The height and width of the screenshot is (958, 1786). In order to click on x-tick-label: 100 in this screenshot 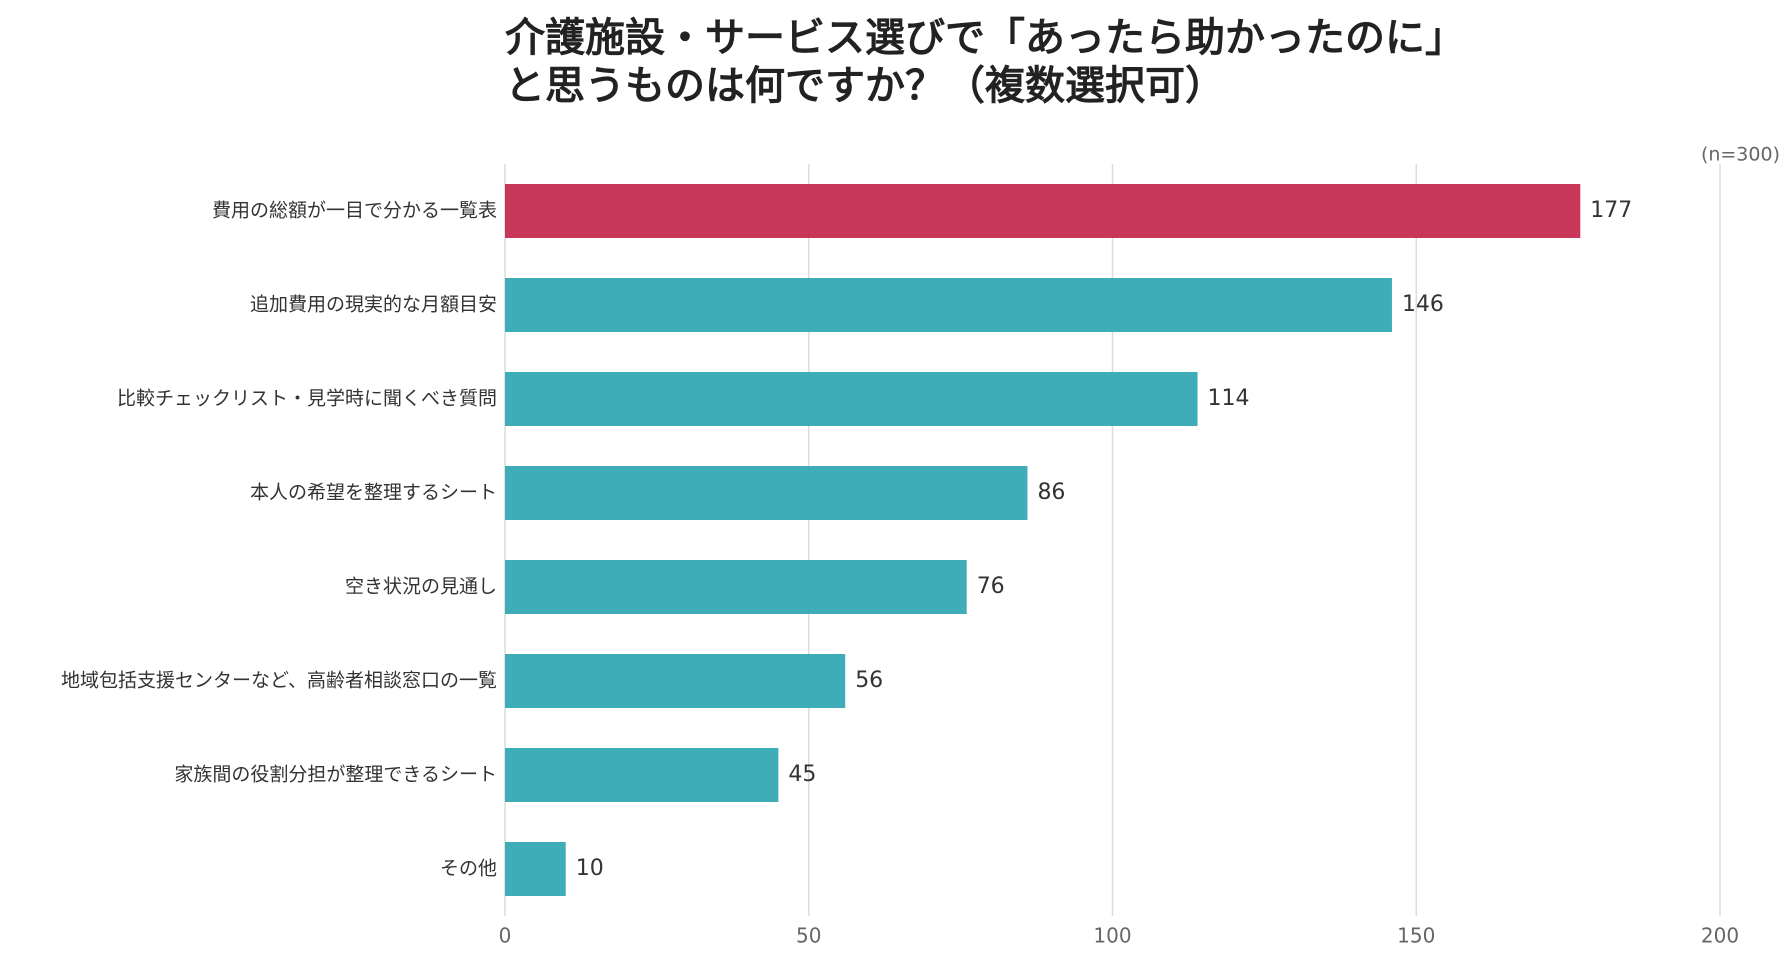, I will do `click(1112, 936)`.